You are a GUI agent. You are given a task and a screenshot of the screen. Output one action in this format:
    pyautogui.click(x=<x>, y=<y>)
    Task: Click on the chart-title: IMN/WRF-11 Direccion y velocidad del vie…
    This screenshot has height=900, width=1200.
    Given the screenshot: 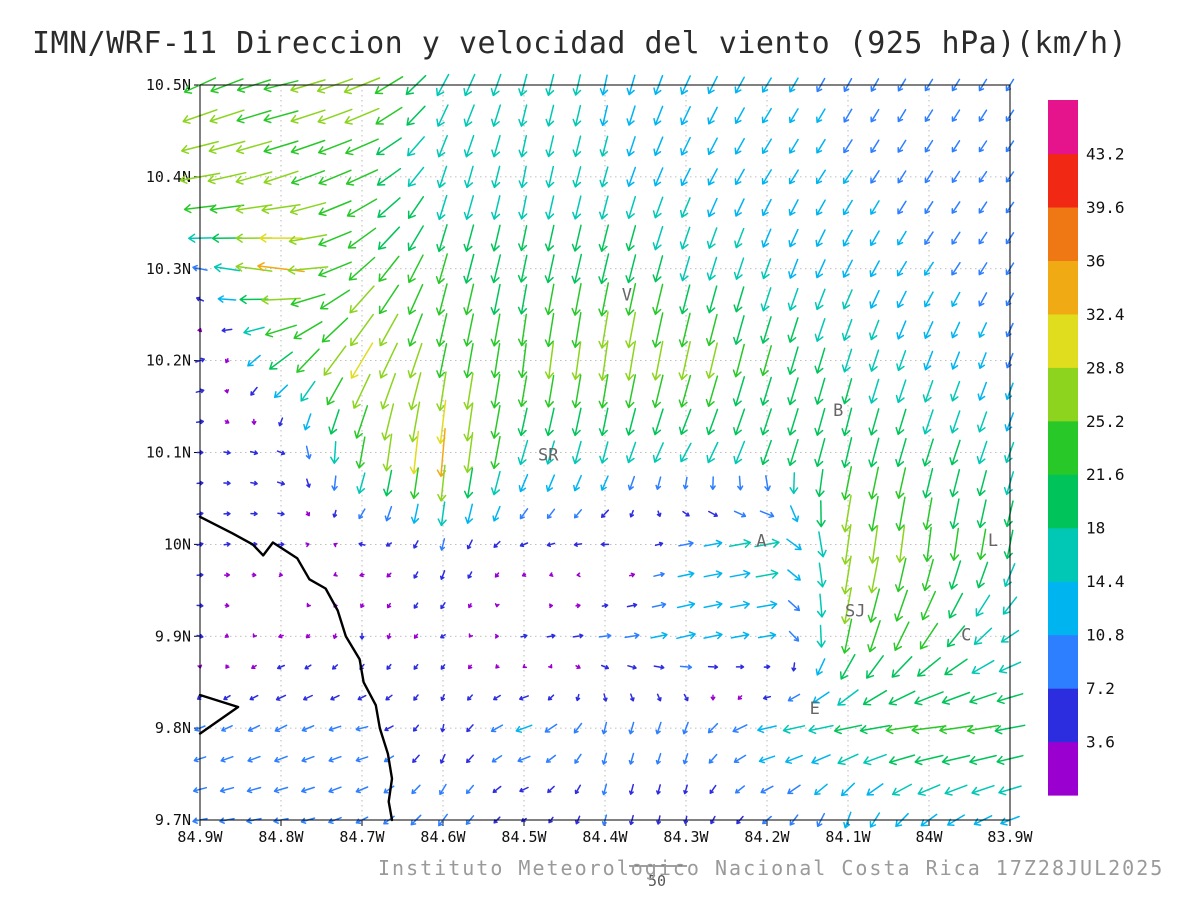 What is the action you would take?
    pyautogui.click(x=580, y=43)
    